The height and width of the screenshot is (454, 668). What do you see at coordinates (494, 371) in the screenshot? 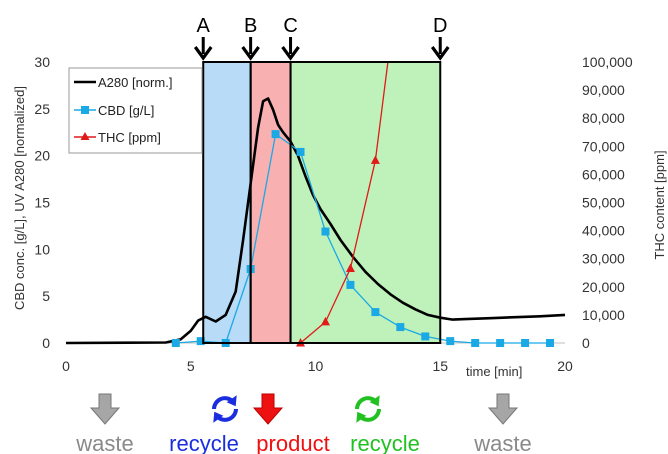
I see `x-axis-label: time [min]` at bounding box center [494, 371].